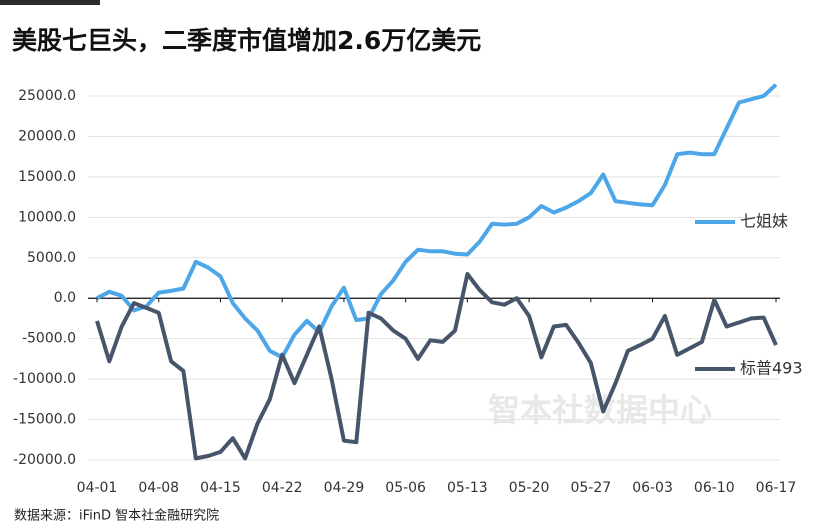 The width and height of the screenshot is (831, 528). I want to click on y-tick-label: -20000.0, so click(44, 460).